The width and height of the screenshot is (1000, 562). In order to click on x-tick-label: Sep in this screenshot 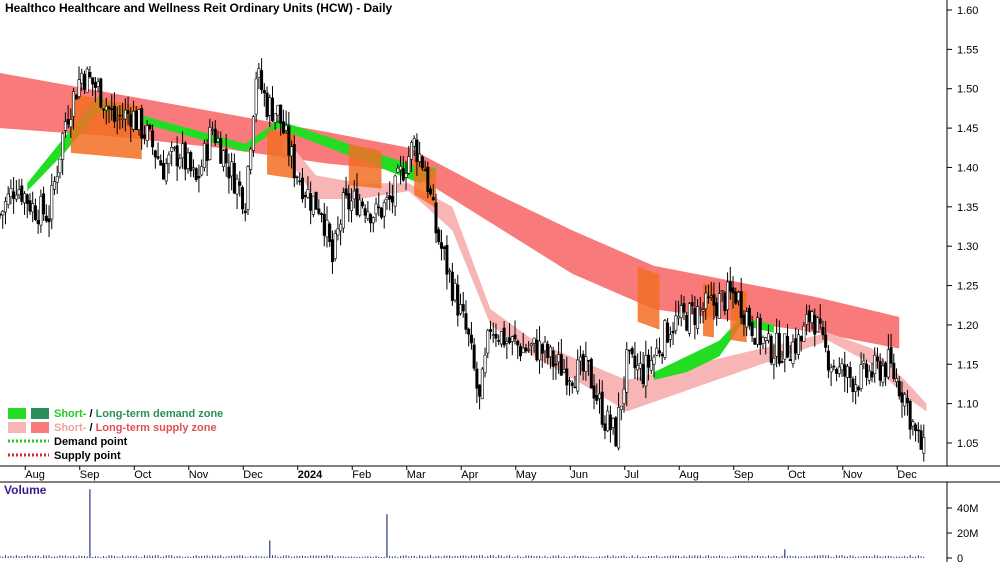, I will do `click(90, 475)`.